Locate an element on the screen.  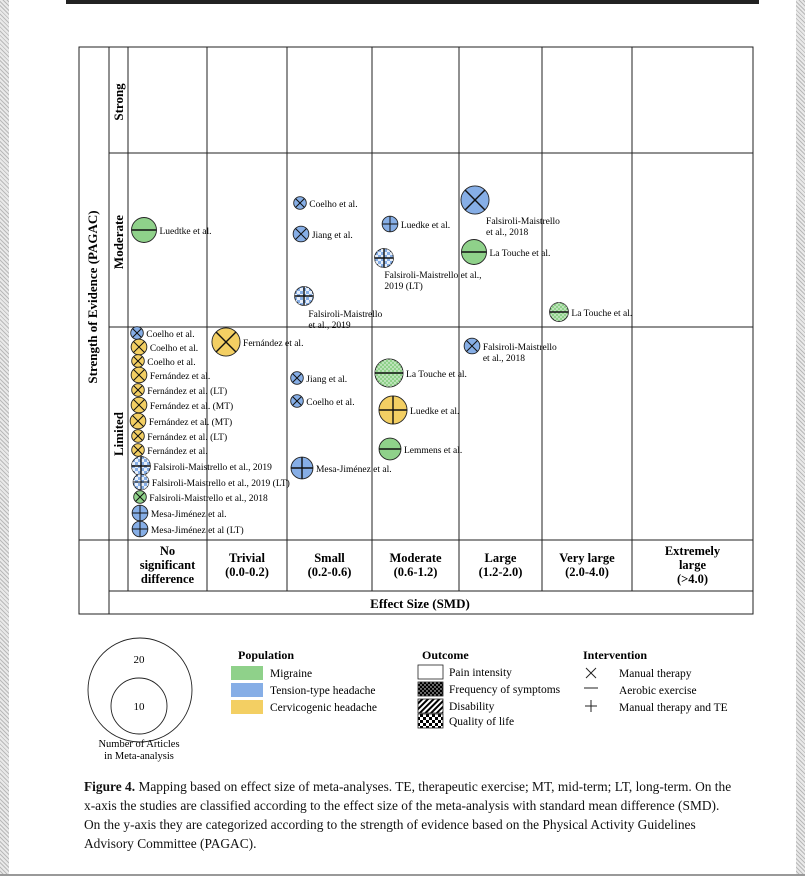
outcome-label-frequency: Frequency of symptoms is located at coordinates (505, 690).